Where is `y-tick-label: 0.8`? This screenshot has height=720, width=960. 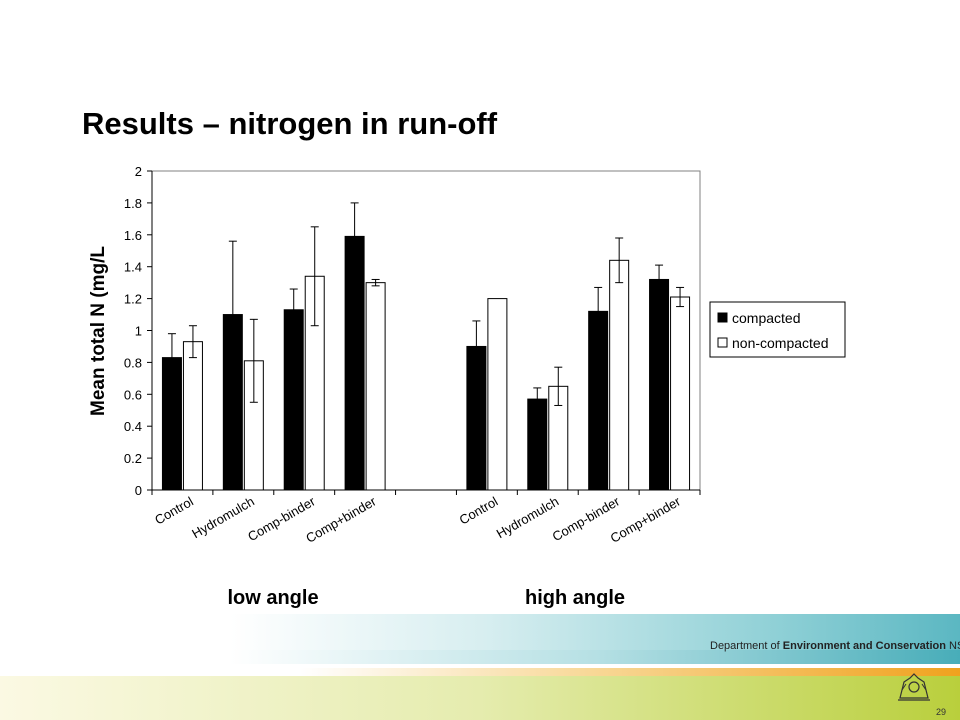
y-tick-label: 0.8 is located at coordinates (133, 362).